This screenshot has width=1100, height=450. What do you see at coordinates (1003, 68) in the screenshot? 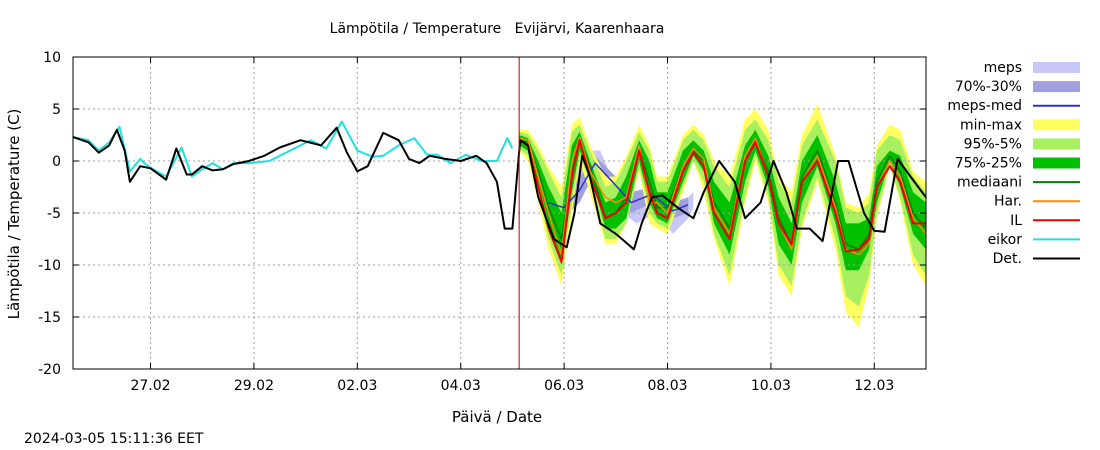
I see `legend-label: meps` at bounding box center [1003, 68].